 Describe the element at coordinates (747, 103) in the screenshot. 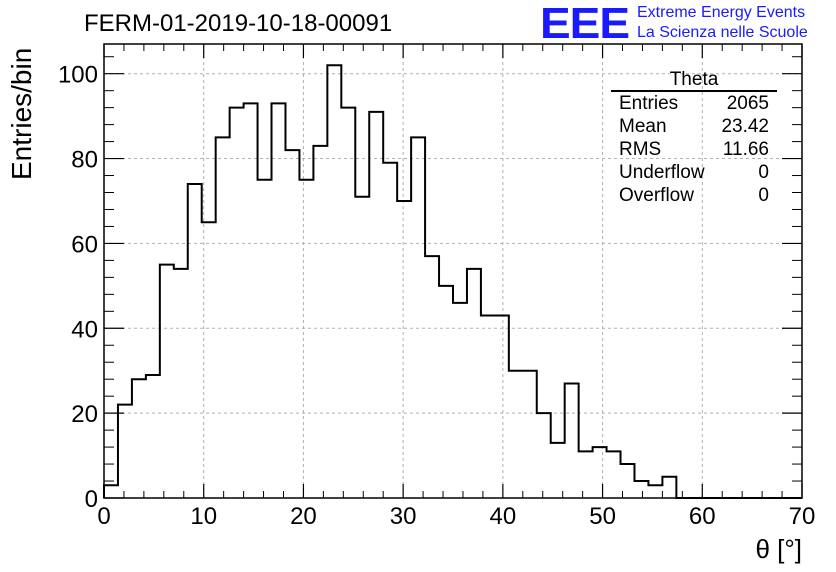

I see `stats-value: 2065` at that location.